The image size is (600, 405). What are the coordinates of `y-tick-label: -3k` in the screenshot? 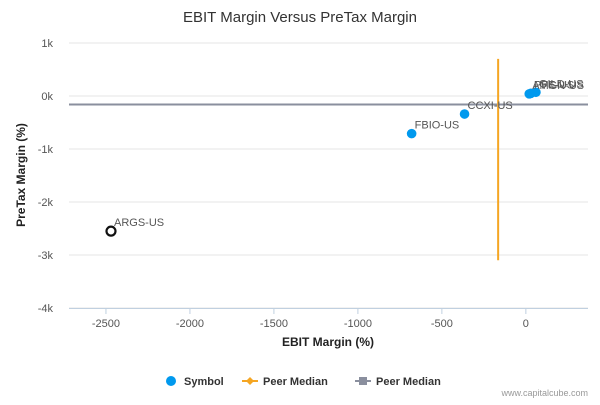 It's located at (46, 256).